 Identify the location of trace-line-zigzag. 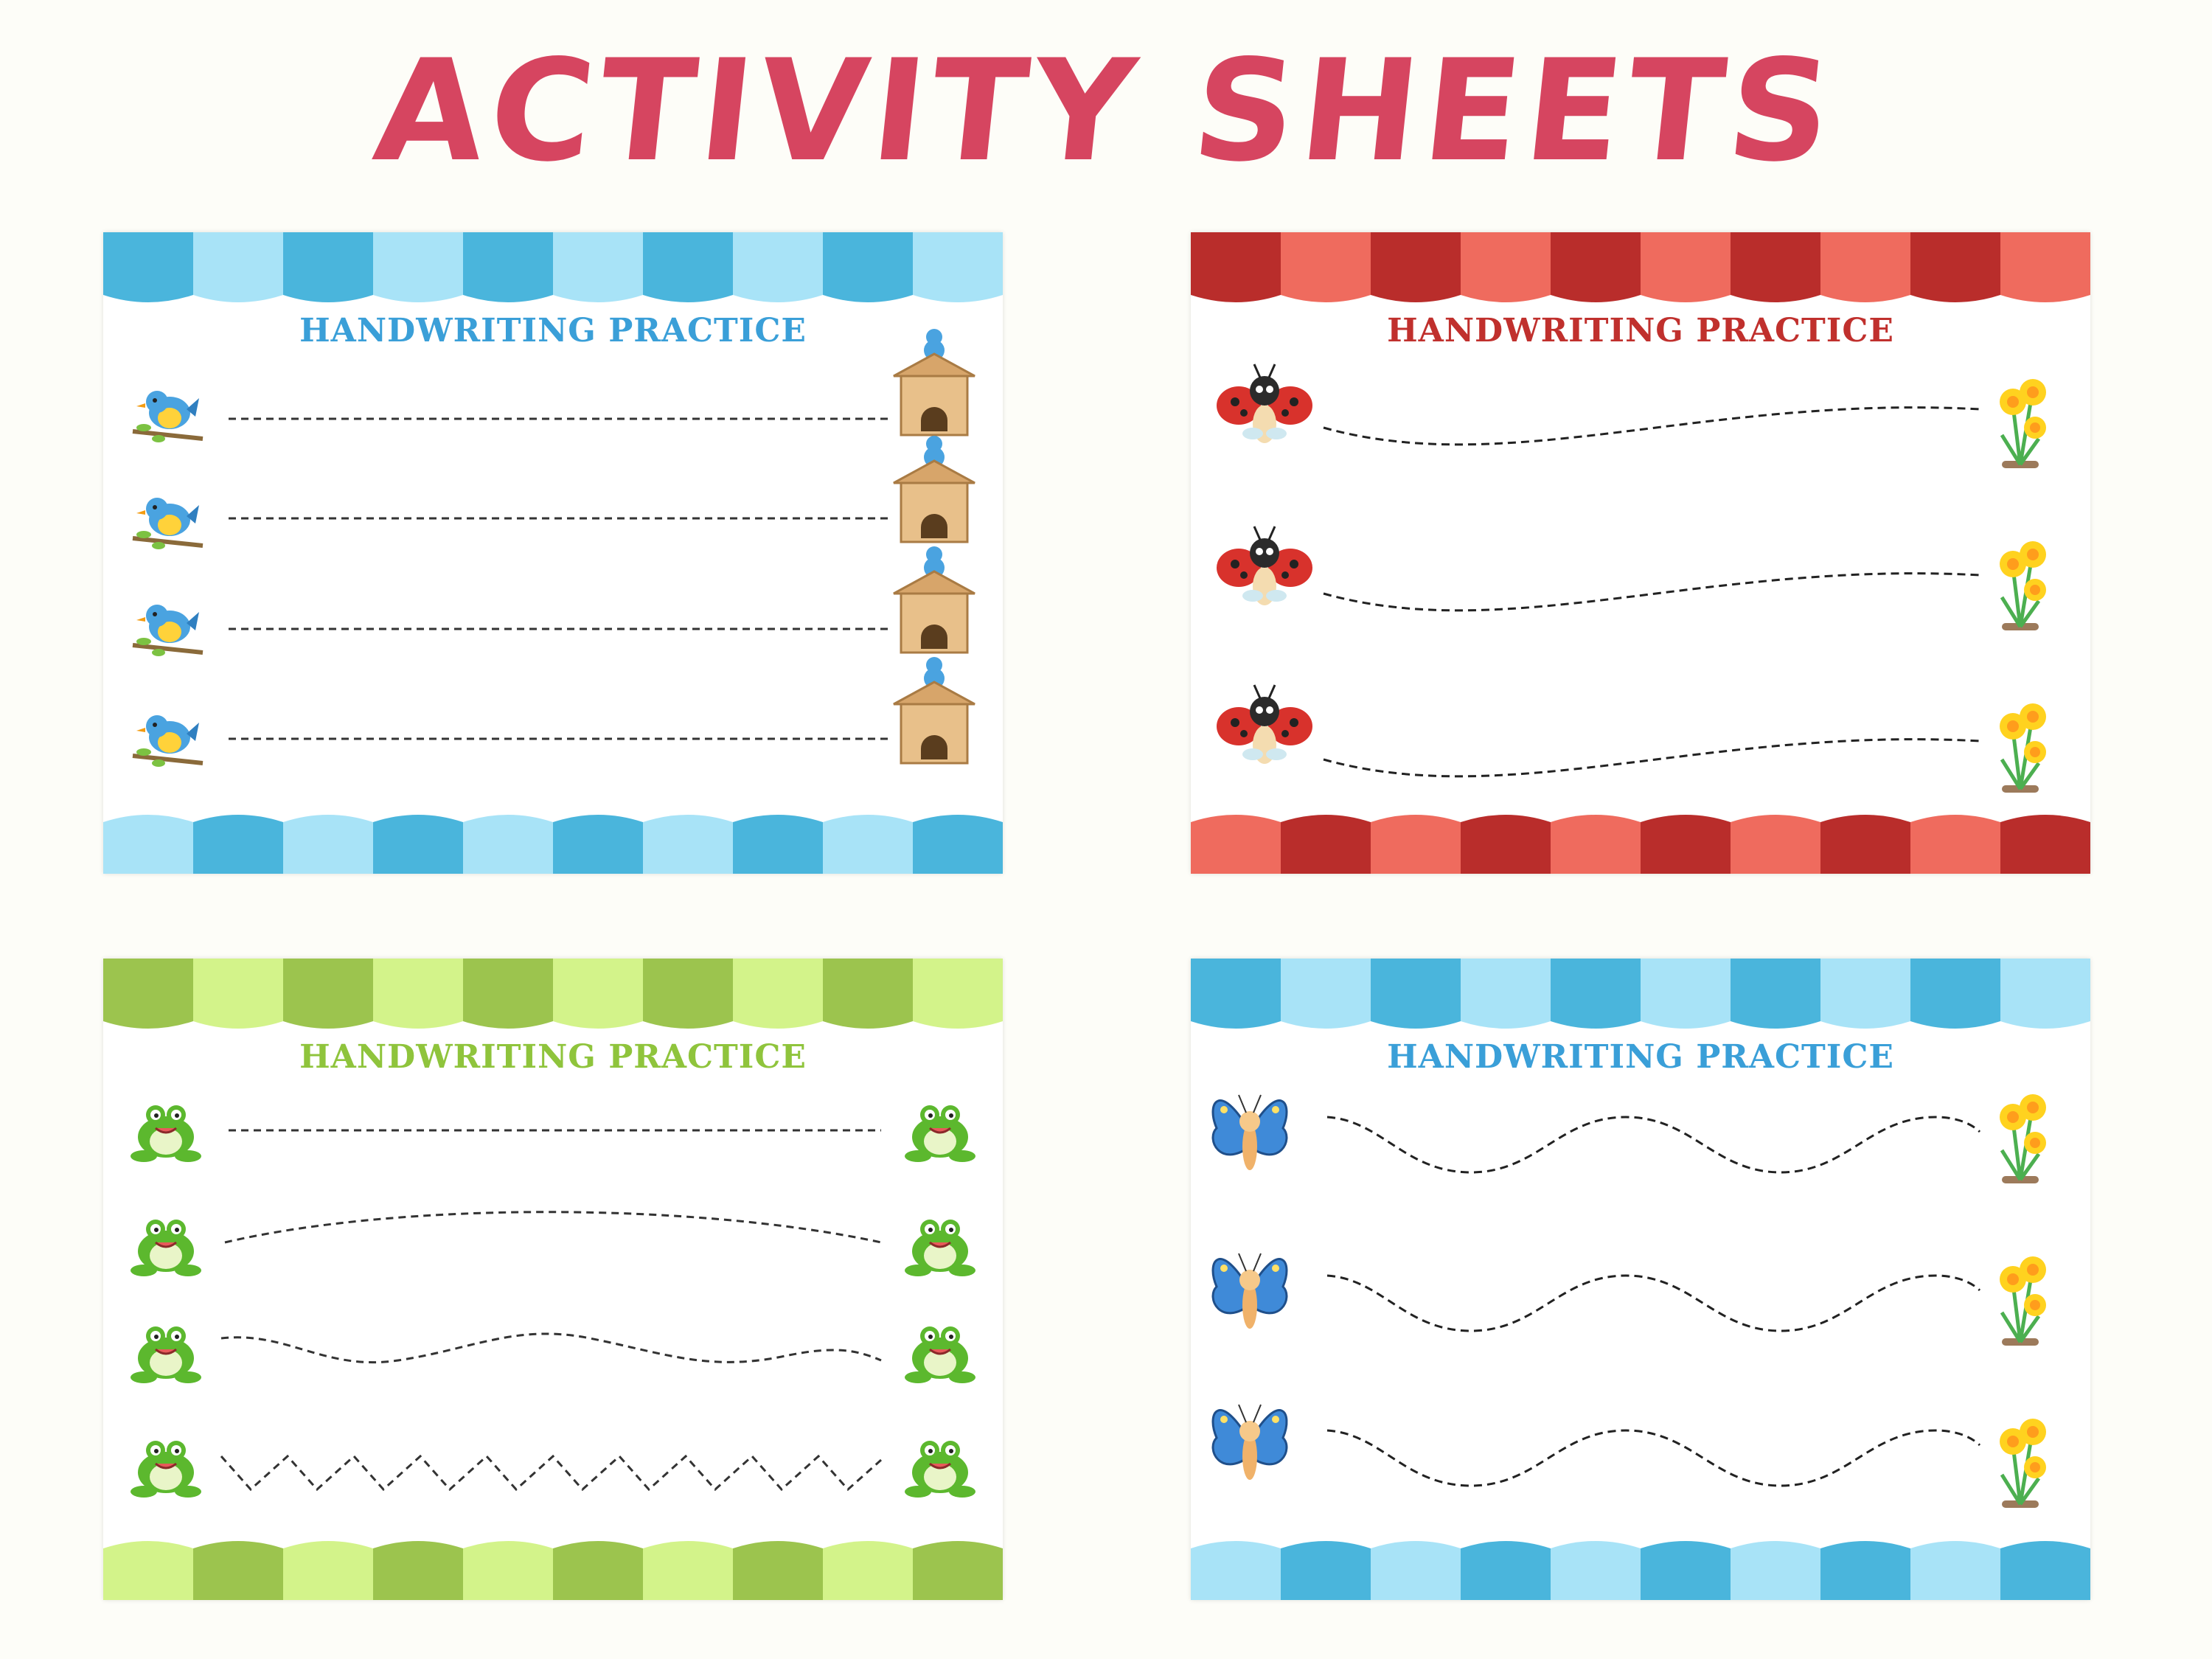
(551, 1473).